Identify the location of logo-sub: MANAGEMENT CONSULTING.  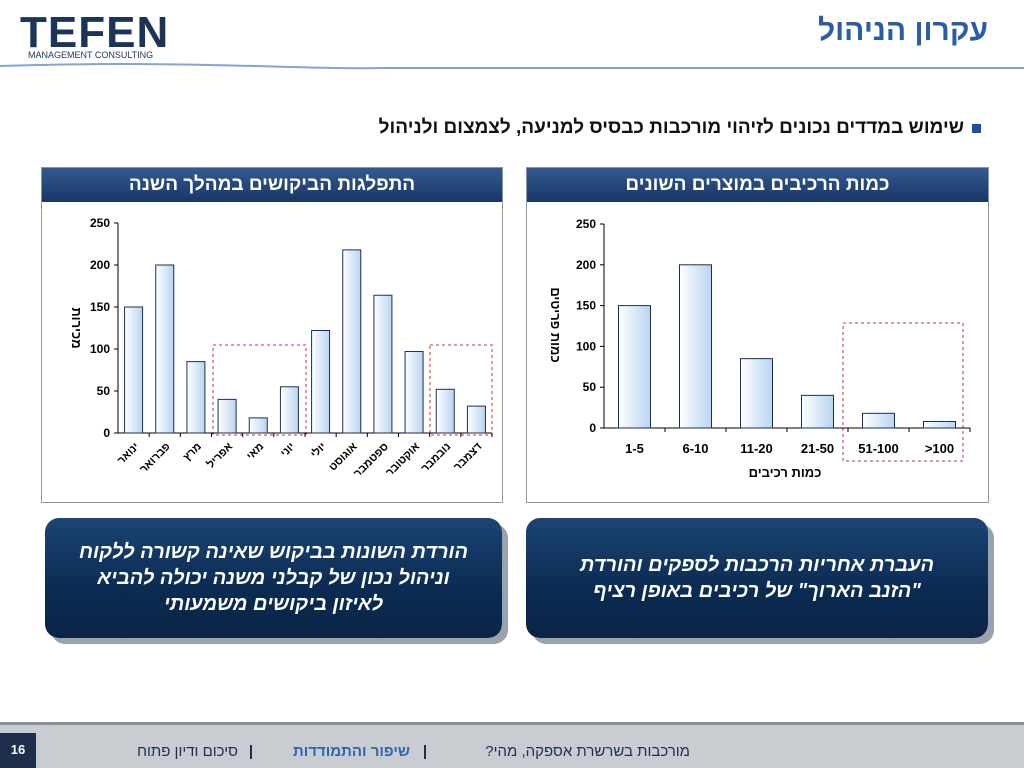
(91, 55).